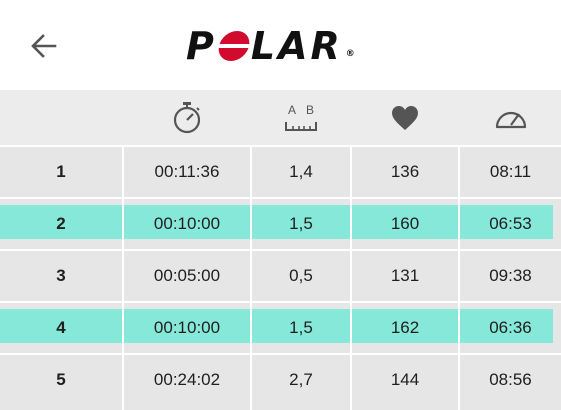 Image resolution: width=561 pixels, height=410 pixels. Describe the element at coordinates (61, 117) in the screenshot. I see `header-lap` at that location.